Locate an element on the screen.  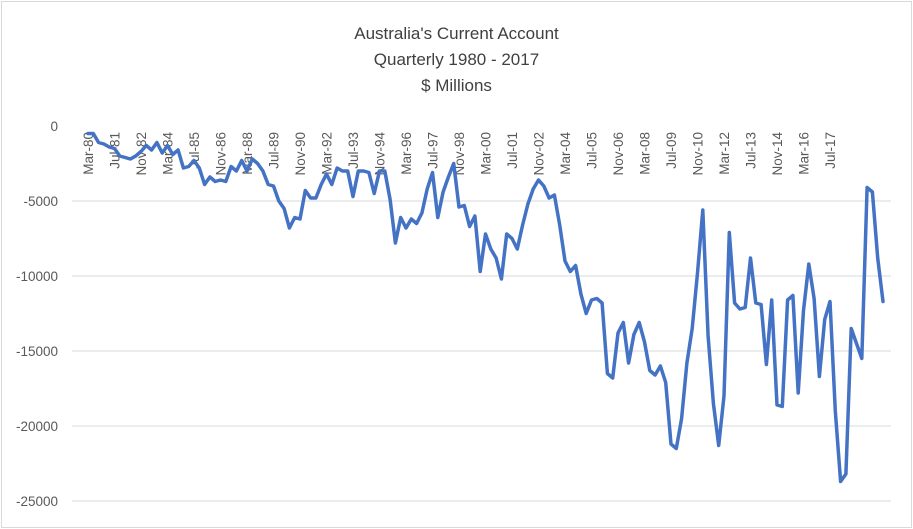
x-tick-label: Nov-14 is located at coordinates (777, 154).